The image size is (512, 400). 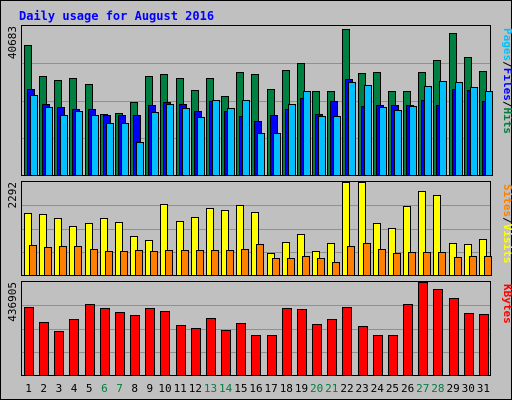 I want to click on x-tick-label-day-18: 18, so click(x=286, y=388).